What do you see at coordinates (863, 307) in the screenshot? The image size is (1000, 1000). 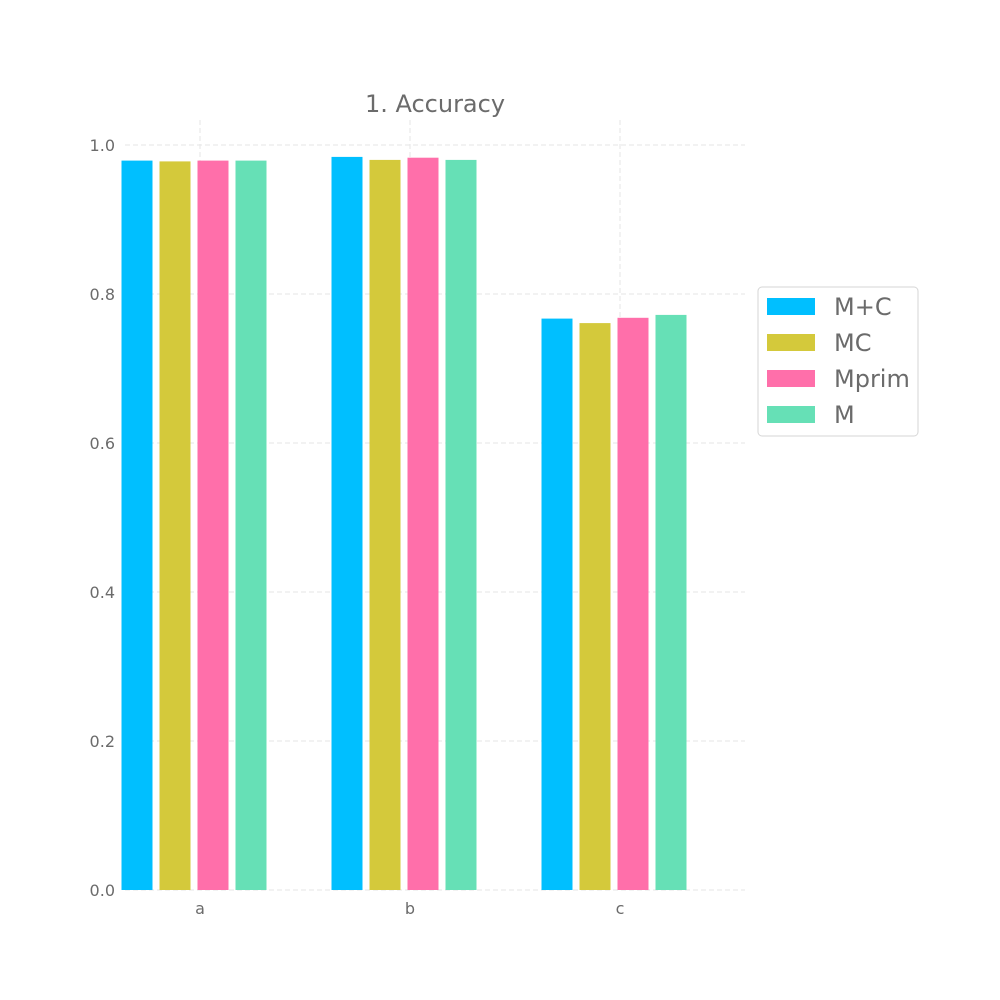 I see `legend-label: M+C` at bounding box center [863, 307].